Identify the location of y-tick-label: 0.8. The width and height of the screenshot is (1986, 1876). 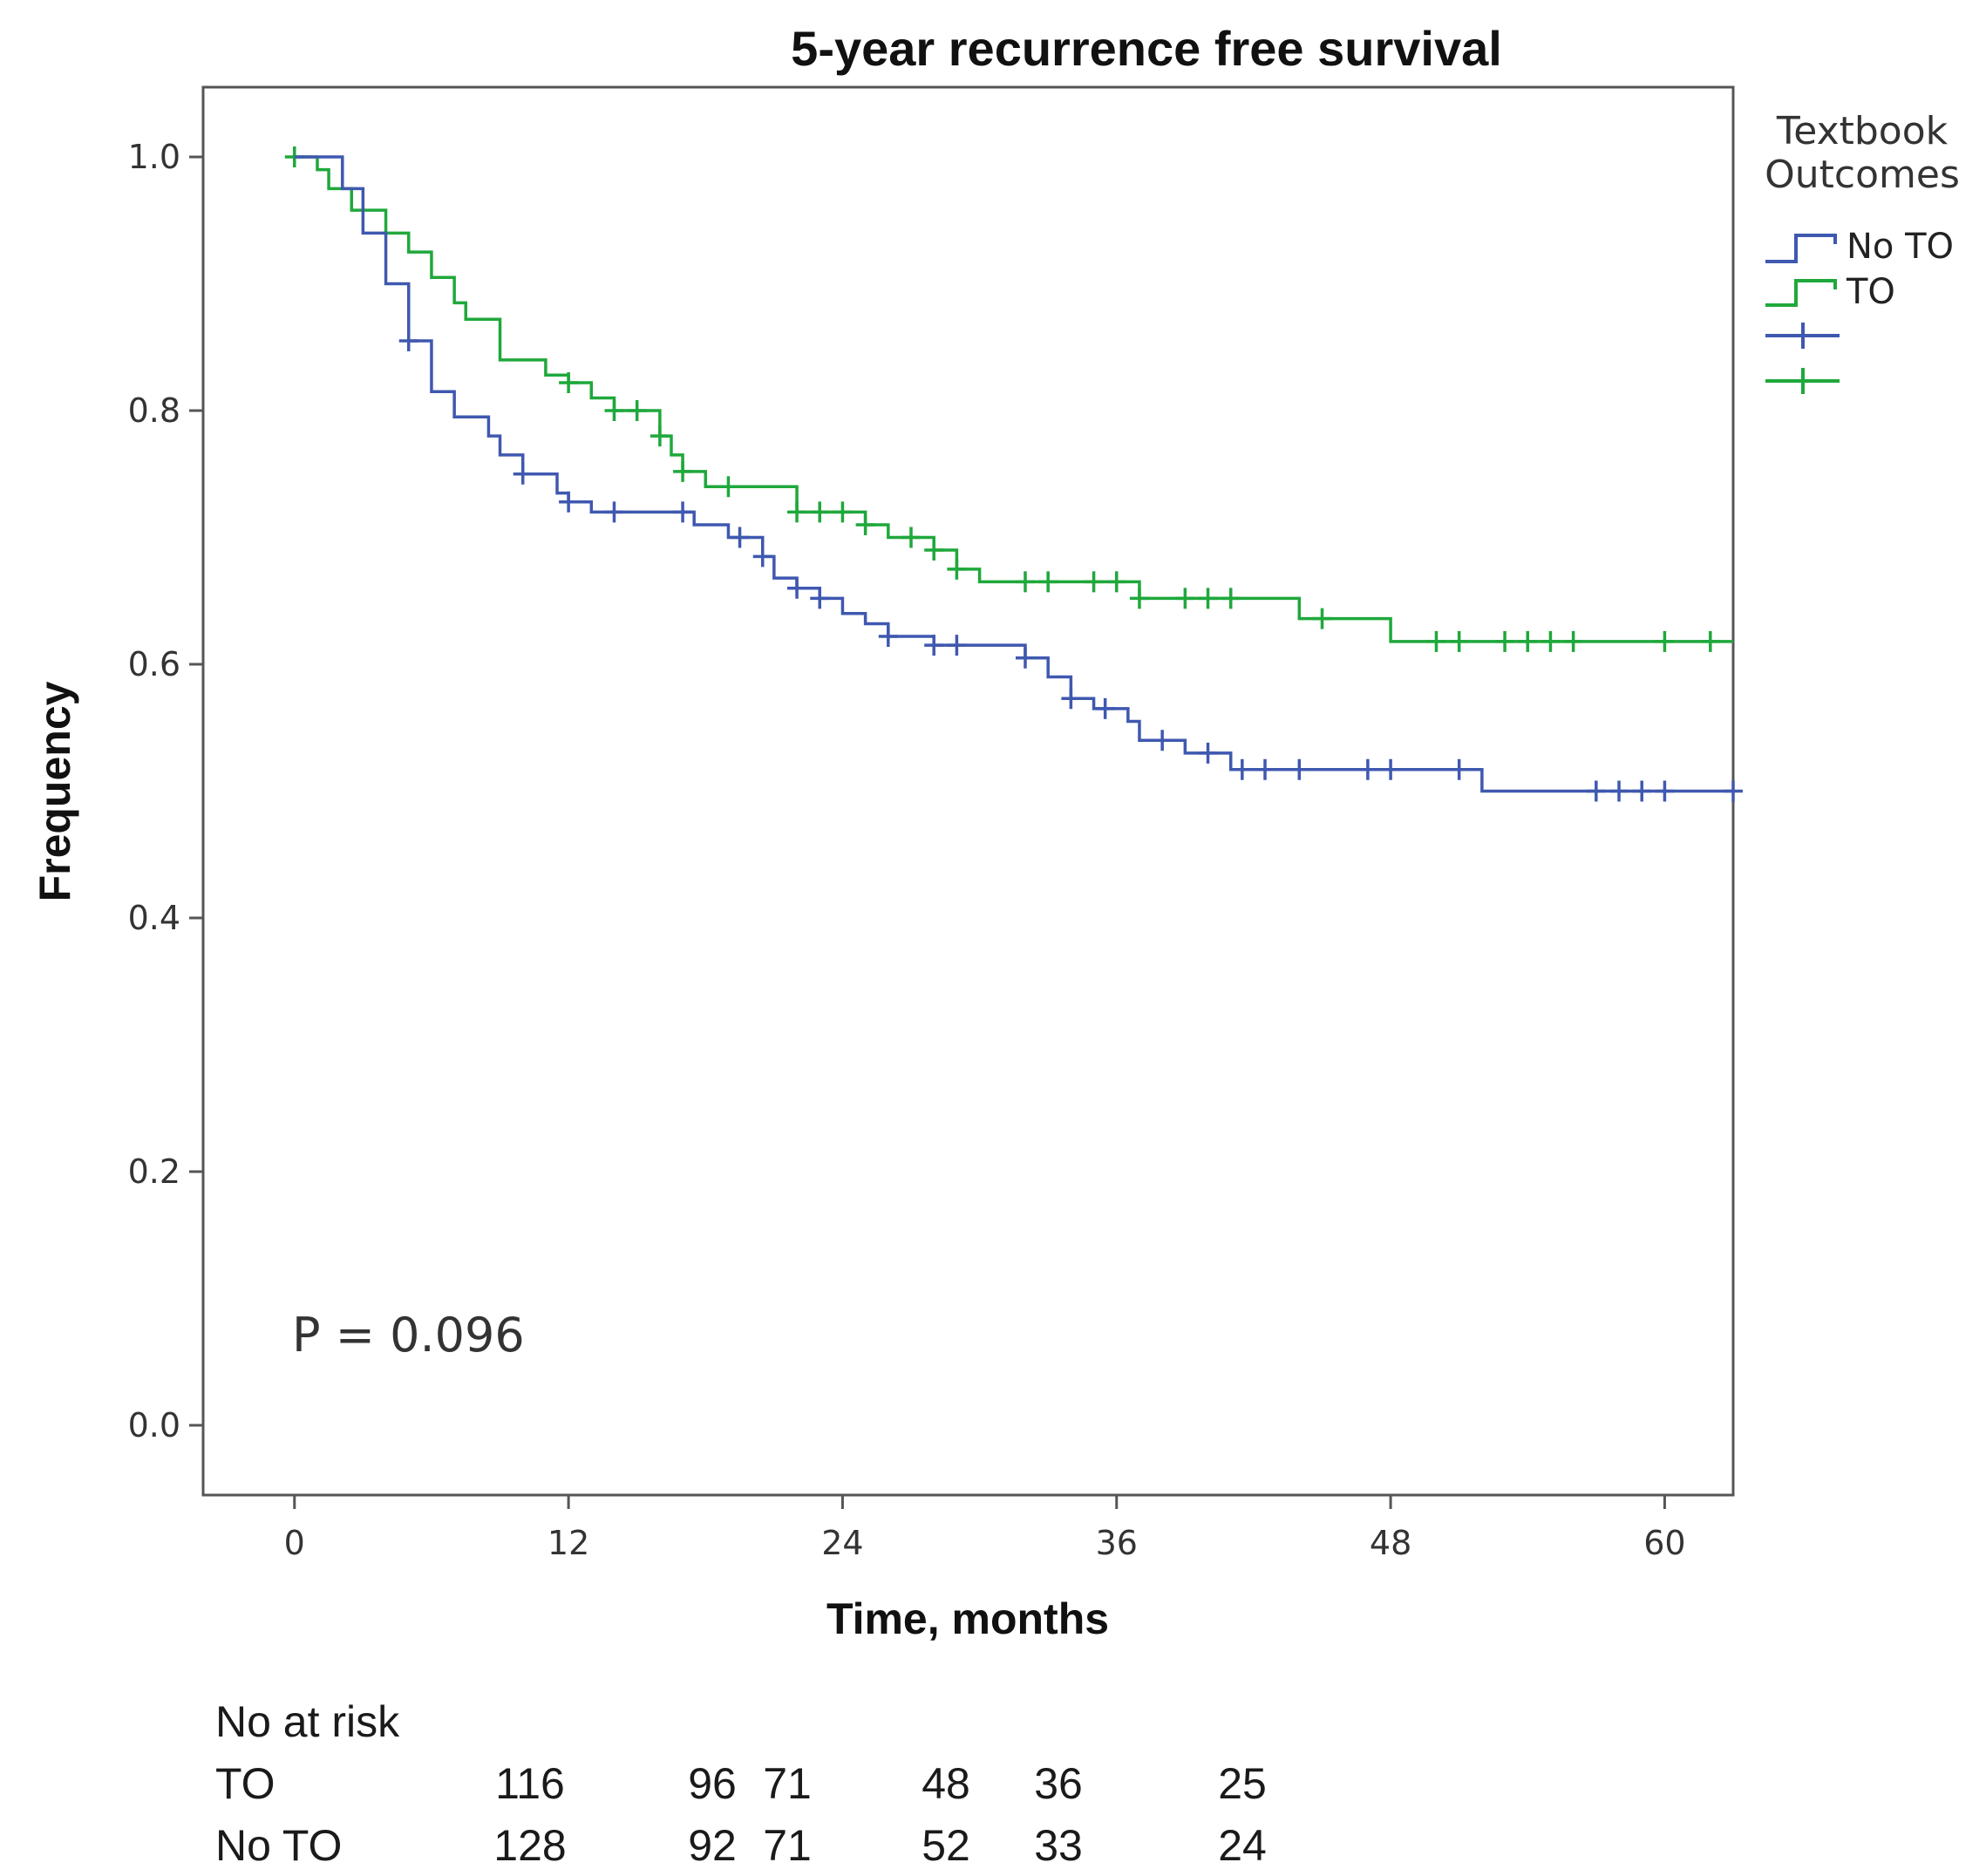
(154, 410).